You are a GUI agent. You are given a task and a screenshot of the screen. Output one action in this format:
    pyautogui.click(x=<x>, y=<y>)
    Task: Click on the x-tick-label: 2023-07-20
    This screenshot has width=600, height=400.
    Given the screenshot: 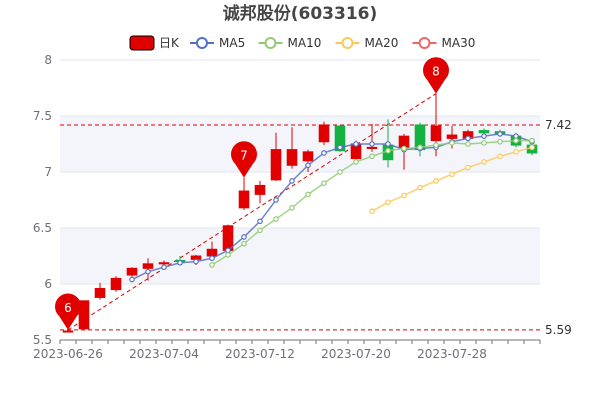 What is the action you would take?
    pyautogui.click(x=356, y=354)
    